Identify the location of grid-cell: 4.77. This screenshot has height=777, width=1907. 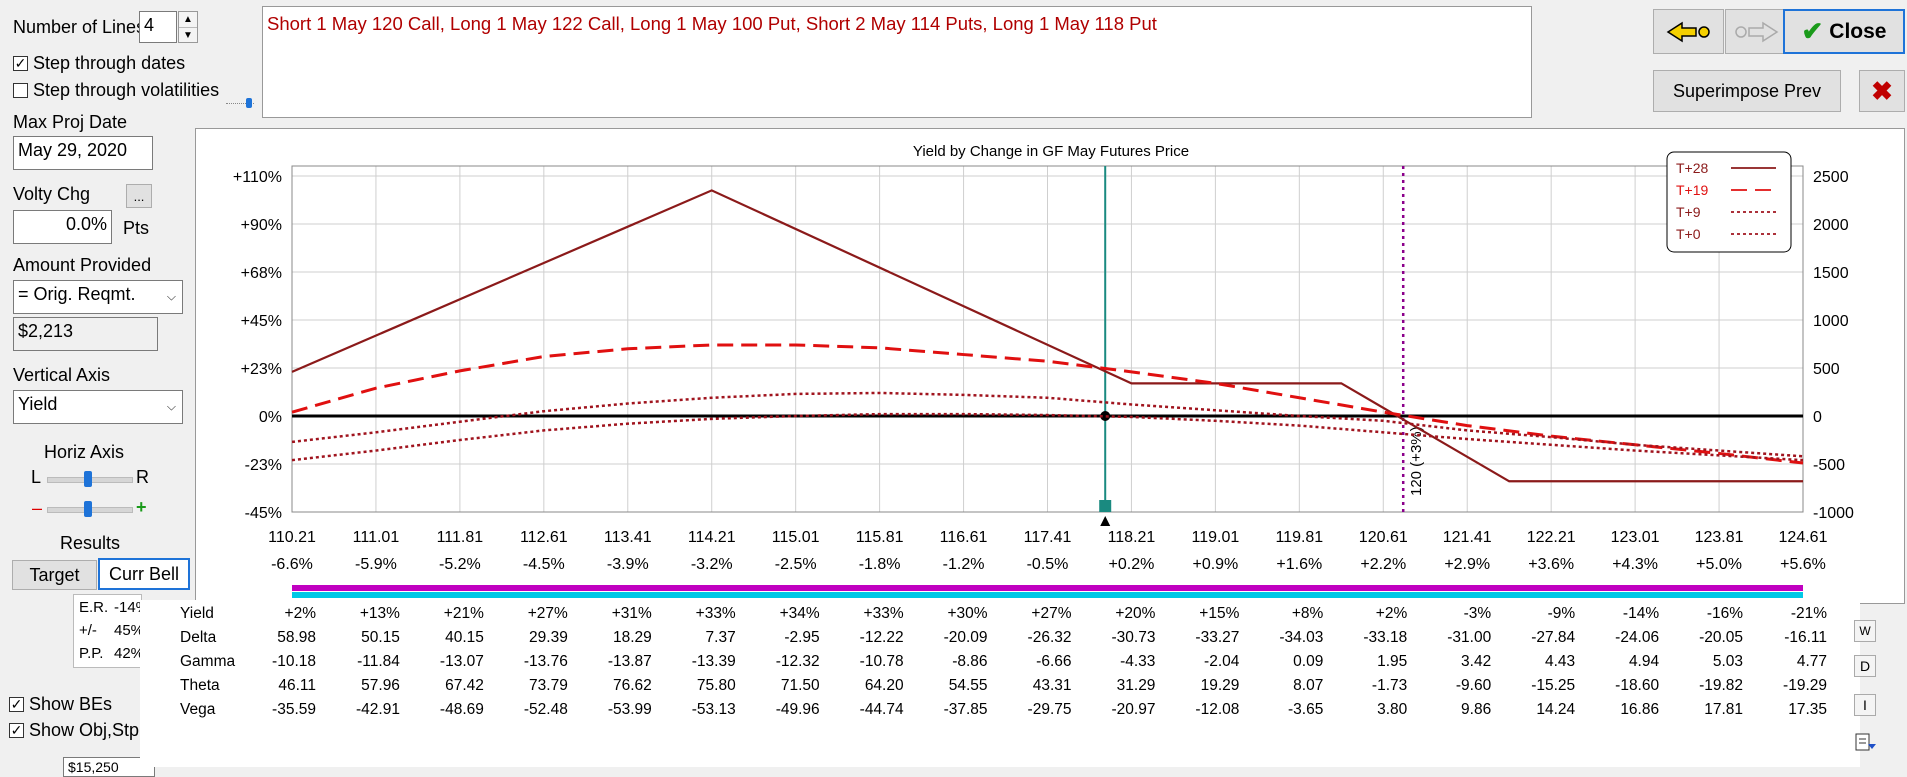
(1811, 661).